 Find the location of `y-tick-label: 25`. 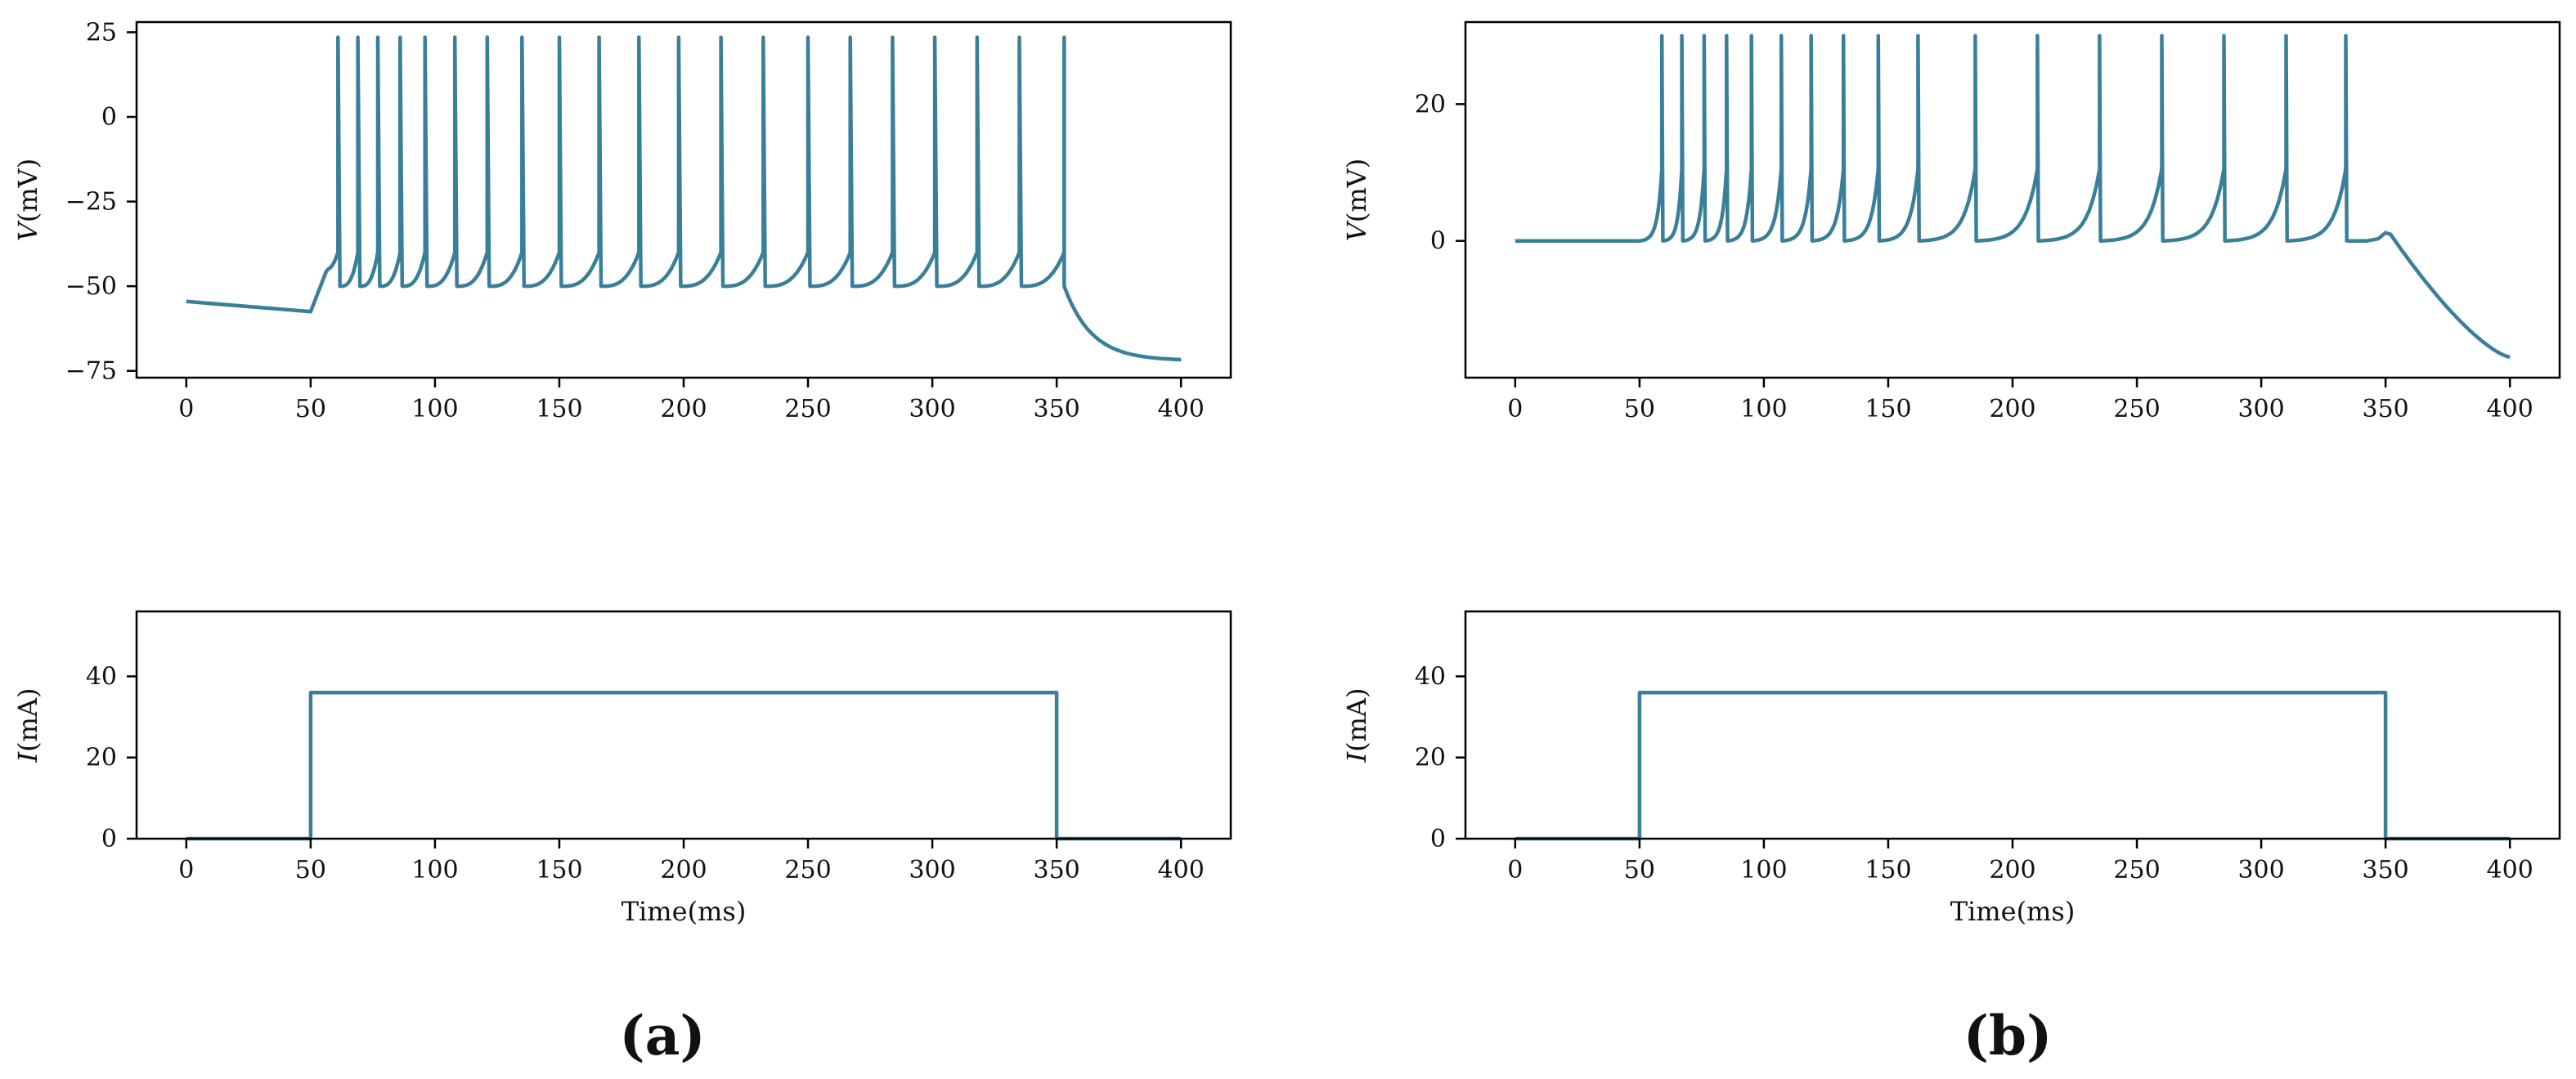

y-tick-label: 25 is located at coordinates (101, 32).